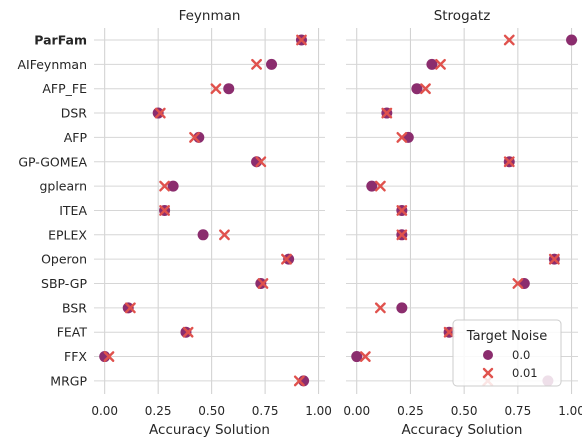  Describe the element at coordinates (488, 373) in the screenshot. I see `legend-marker-x` at that location.